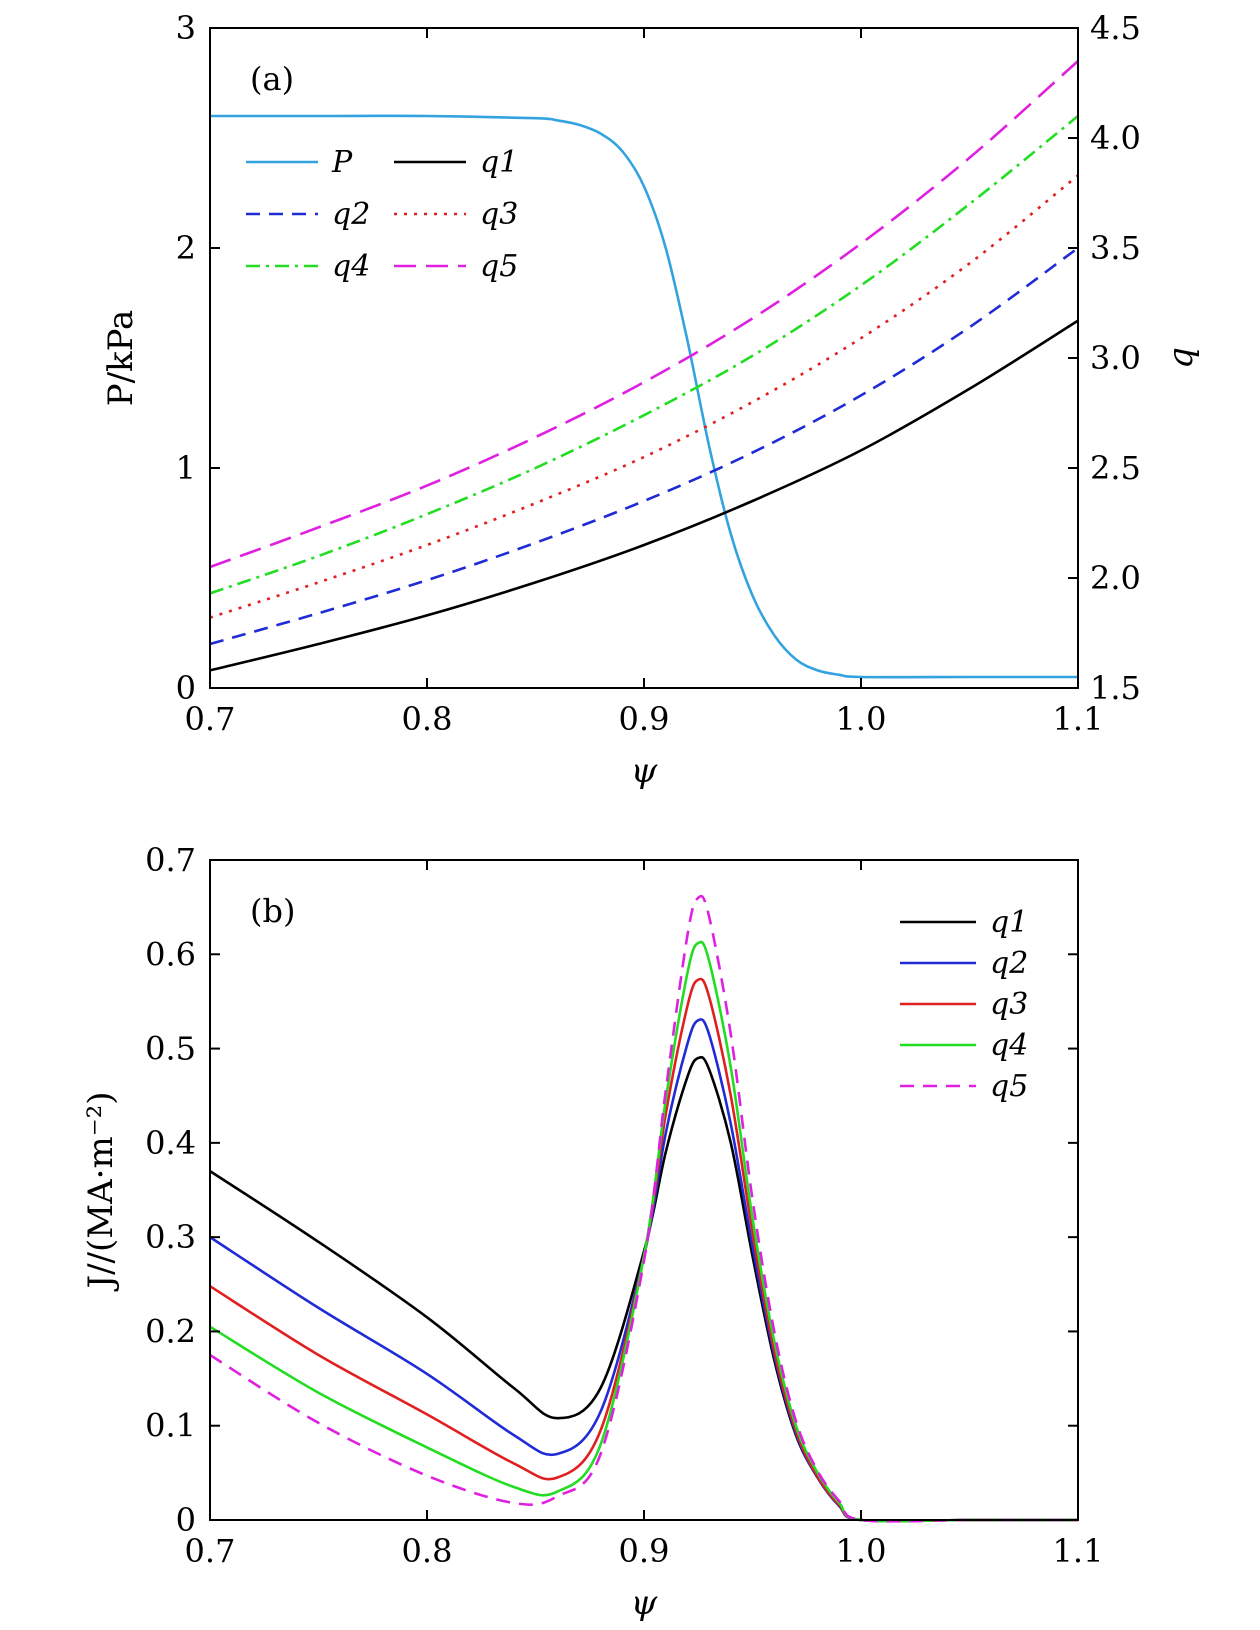  I want to click on y-tick-label: 1, so click(186, 468).